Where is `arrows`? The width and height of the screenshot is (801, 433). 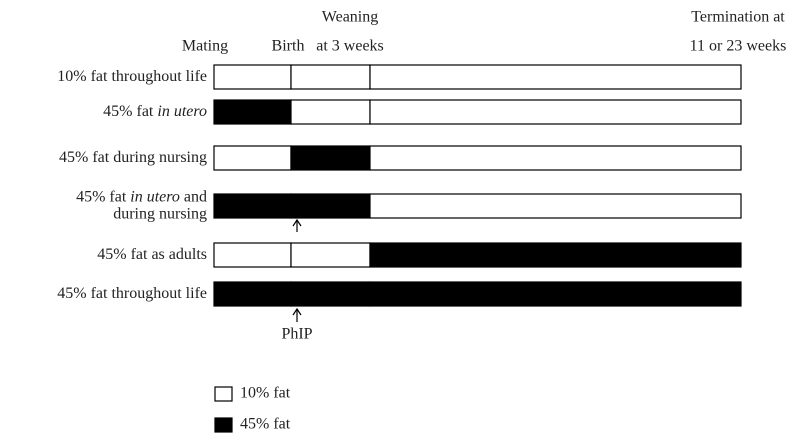 arrows is located at coordinates (297, 270).